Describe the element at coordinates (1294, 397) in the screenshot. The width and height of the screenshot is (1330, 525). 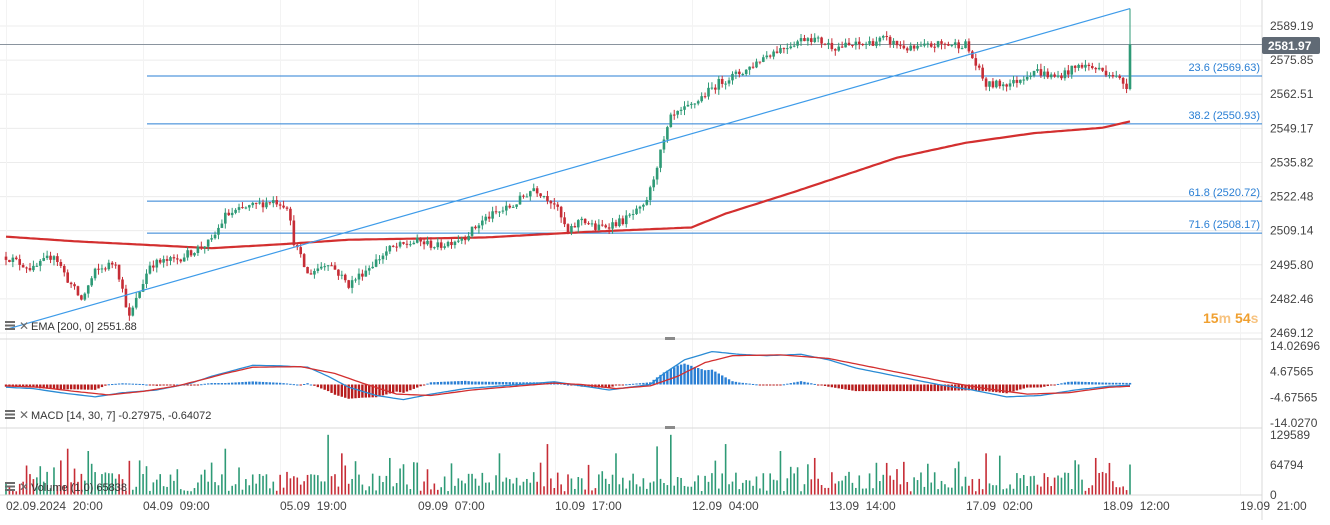
I see `macd-axis-tick: -4.67565` at that location.